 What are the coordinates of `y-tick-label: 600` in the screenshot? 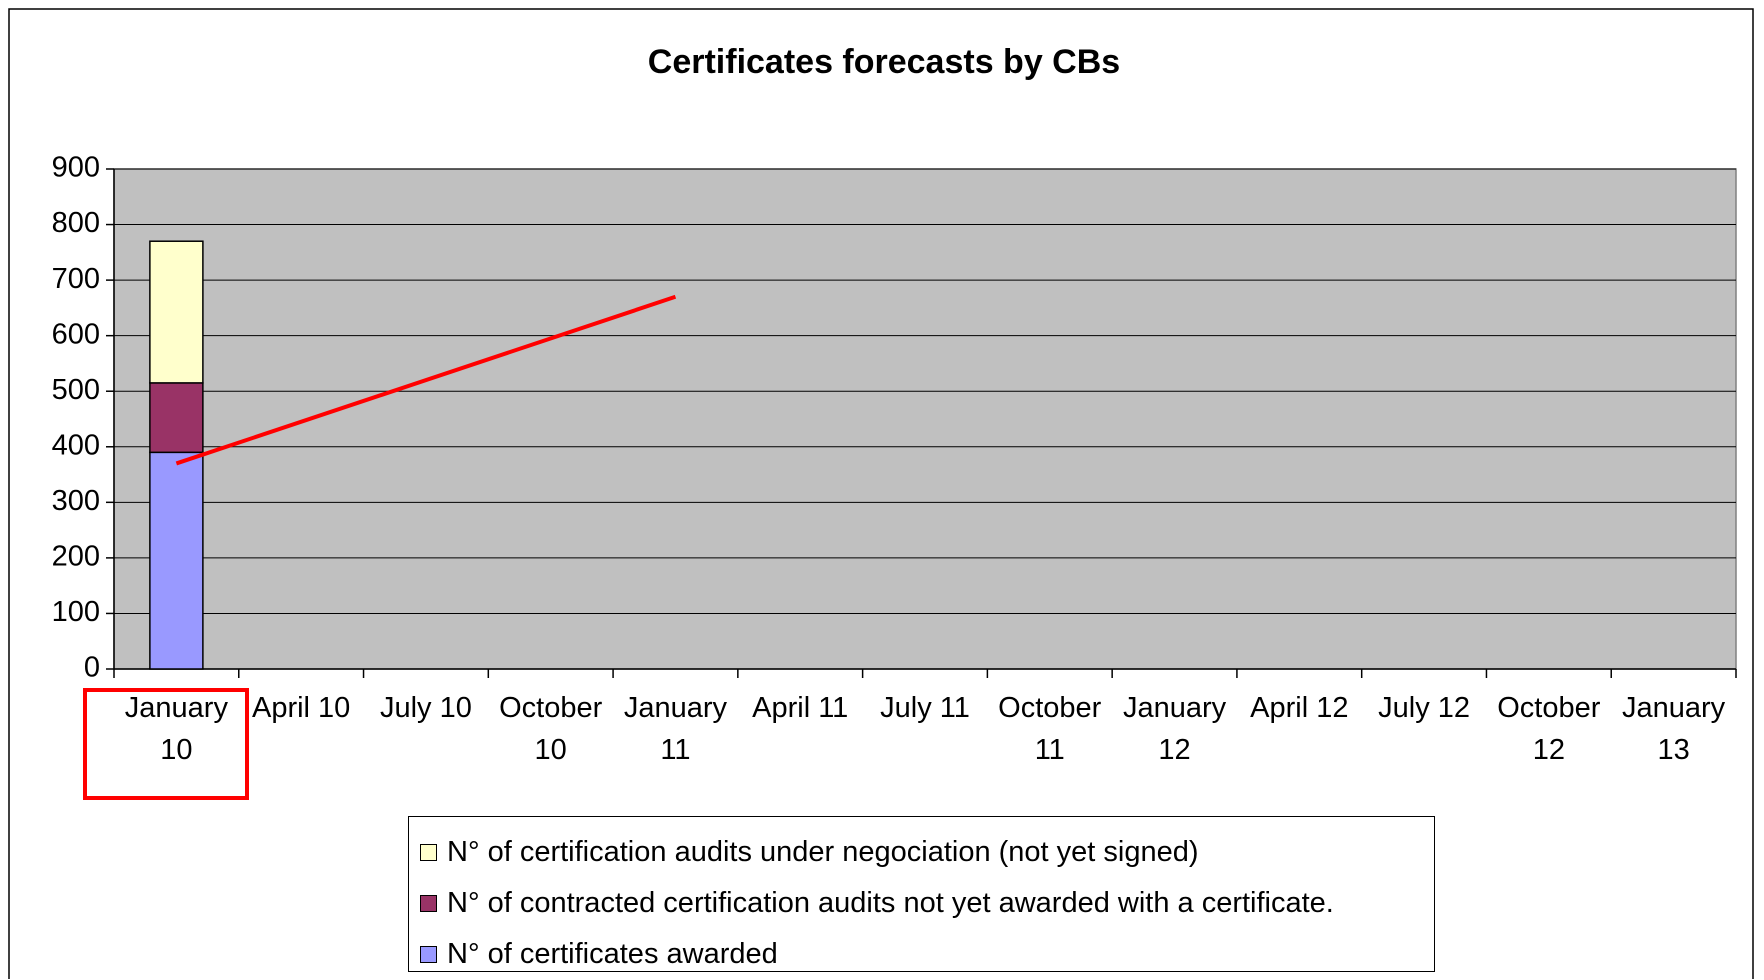 It's located at (76, 334).